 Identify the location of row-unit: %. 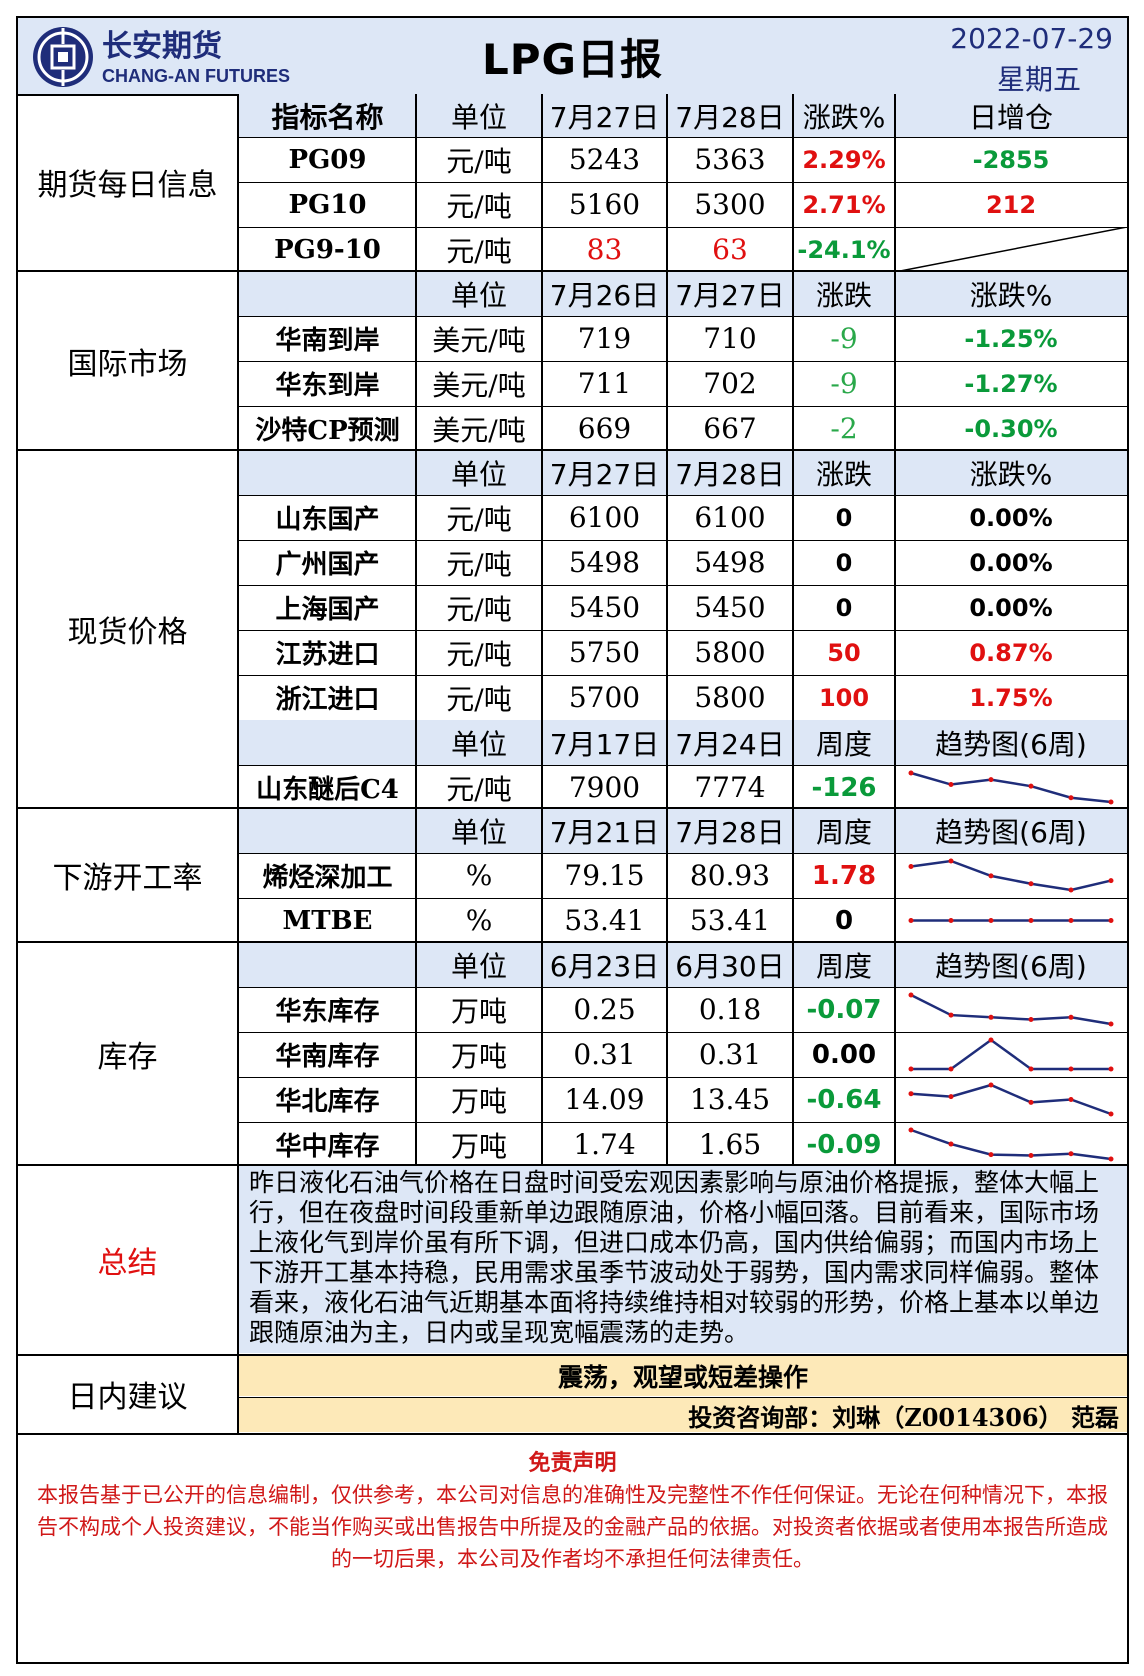
(479, 875).